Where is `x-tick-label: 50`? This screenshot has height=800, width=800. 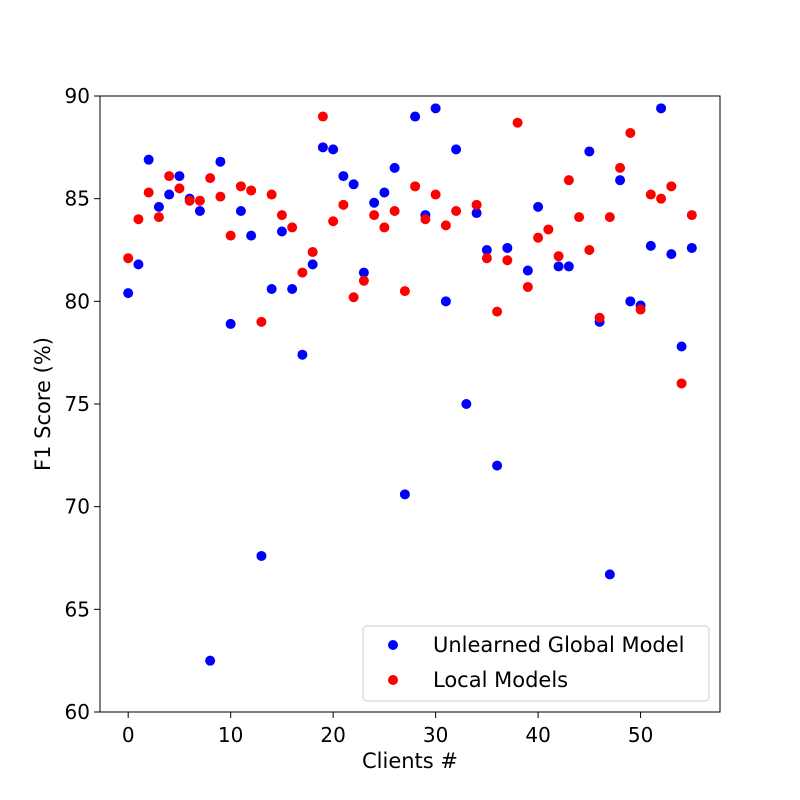 x-tick-label: 50 is located at coordinates (640, 735).